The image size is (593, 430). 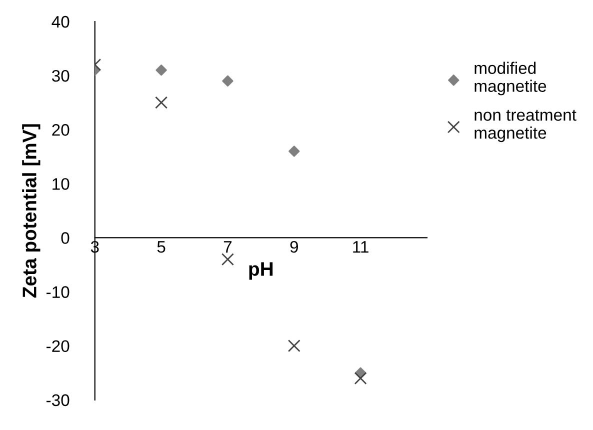 I want to click on x-tick-label: 7, so click(x=228, y=247).